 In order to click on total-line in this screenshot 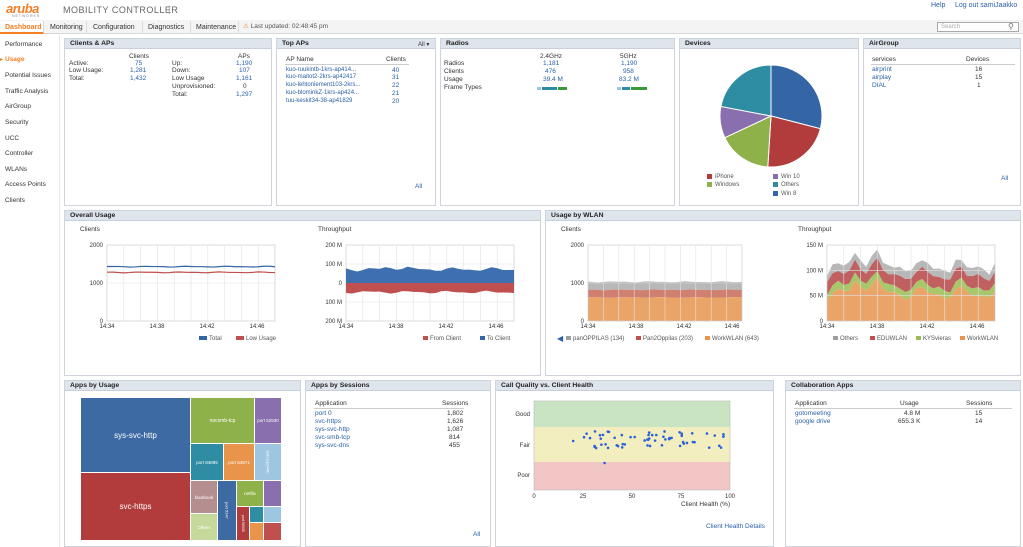, I will do `click(191, 266)`.